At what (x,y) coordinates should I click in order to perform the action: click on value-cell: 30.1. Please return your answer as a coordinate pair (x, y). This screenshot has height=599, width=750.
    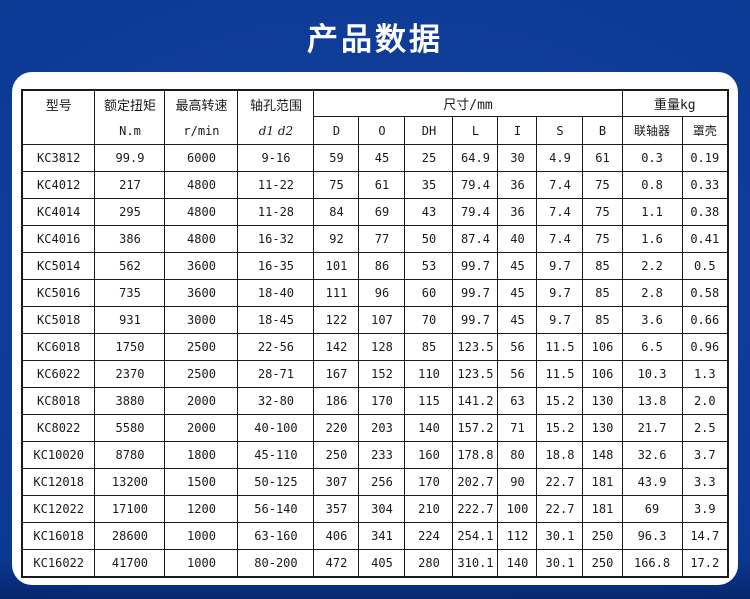
    Looking at the image, I should click on (560, 536).